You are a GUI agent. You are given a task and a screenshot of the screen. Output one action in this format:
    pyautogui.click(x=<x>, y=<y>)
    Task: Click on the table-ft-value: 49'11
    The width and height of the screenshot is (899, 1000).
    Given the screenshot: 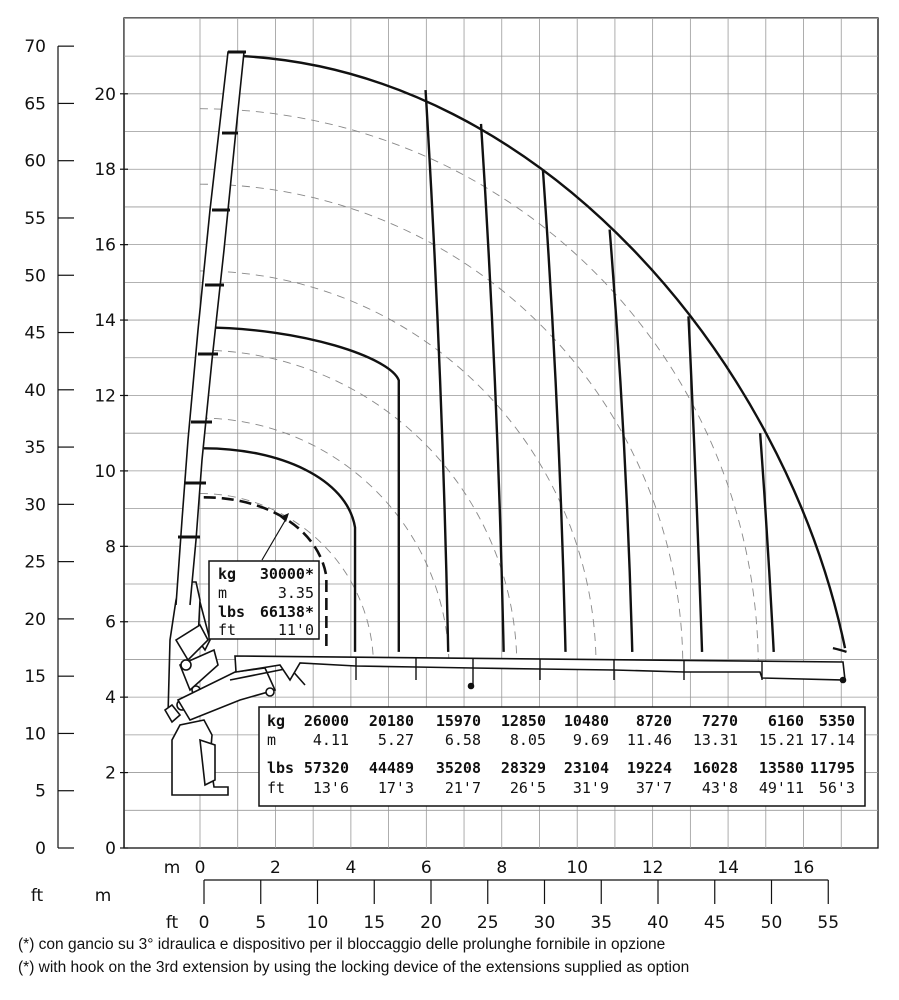 What is the action you would take?
    pyautogui.click(x=781, y=788)
    